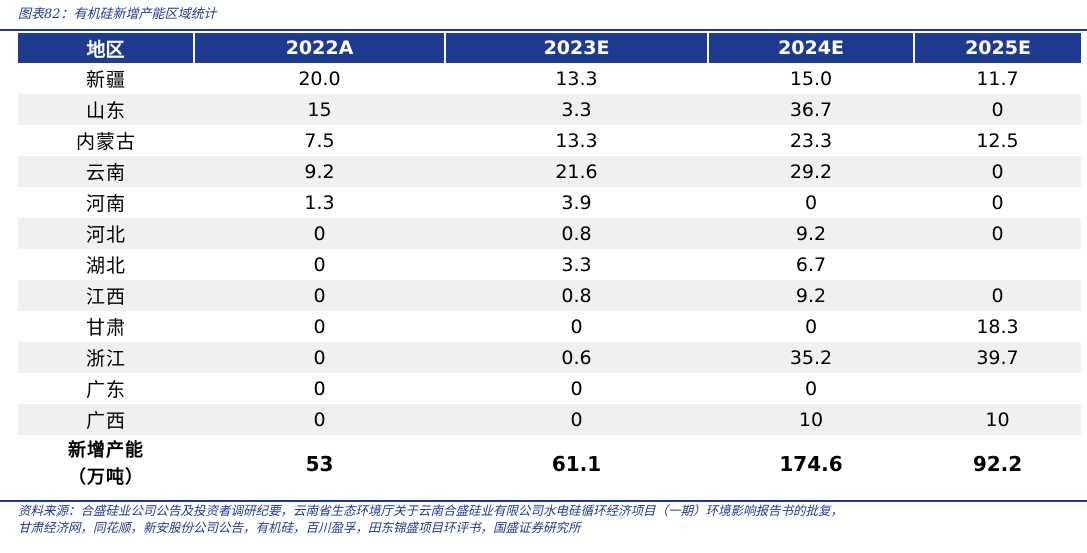 This screenshot has width=1087, height=553. Describe the element at coordinates (106, 477) in the screenshot. I see `total-label-line2: （万吨）` at that location.